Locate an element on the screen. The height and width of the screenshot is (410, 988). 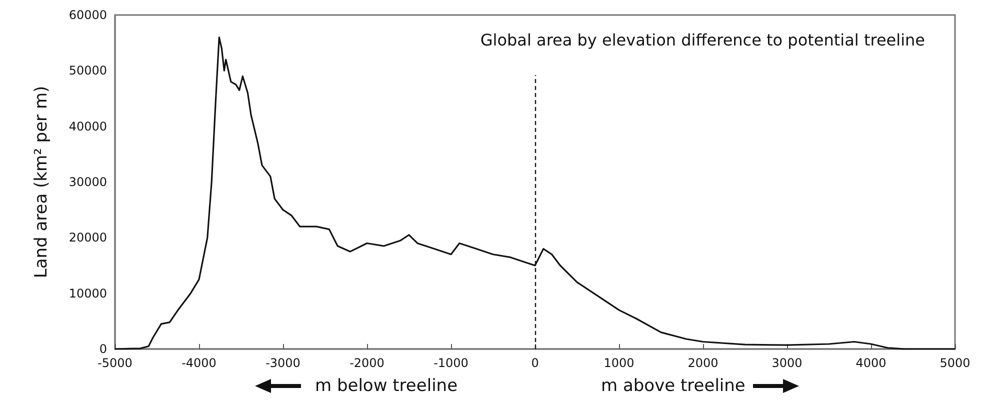
x-tick-label: -4000 is located at coordinates (199, 363).